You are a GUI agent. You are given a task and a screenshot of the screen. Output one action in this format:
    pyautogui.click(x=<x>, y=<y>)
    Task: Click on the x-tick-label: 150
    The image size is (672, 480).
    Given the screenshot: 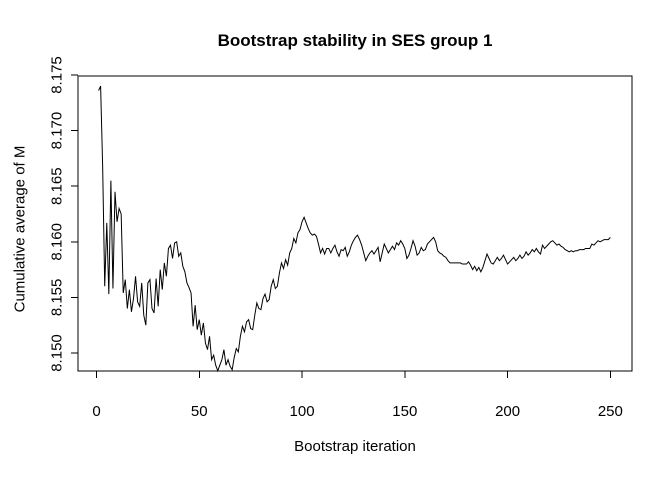 What is the action you would take?
    pyautogui.click(x=404, y=411)
    